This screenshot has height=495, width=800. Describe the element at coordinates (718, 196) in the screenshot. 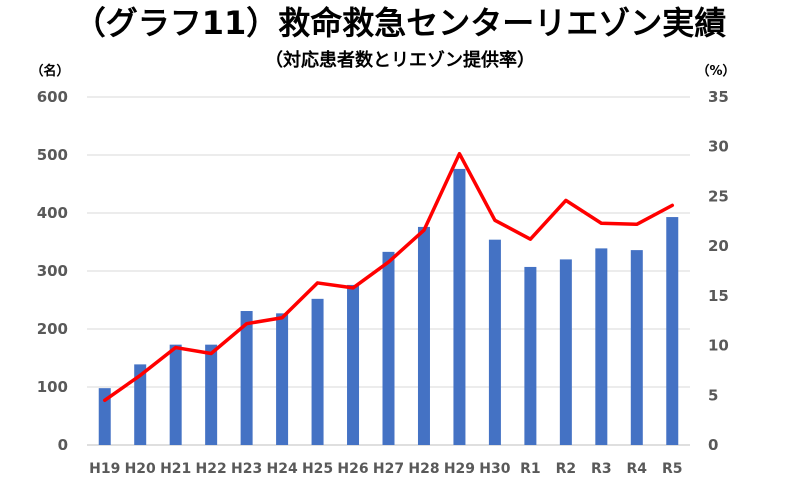

I see `y-right-tick-label: 25` at that location.